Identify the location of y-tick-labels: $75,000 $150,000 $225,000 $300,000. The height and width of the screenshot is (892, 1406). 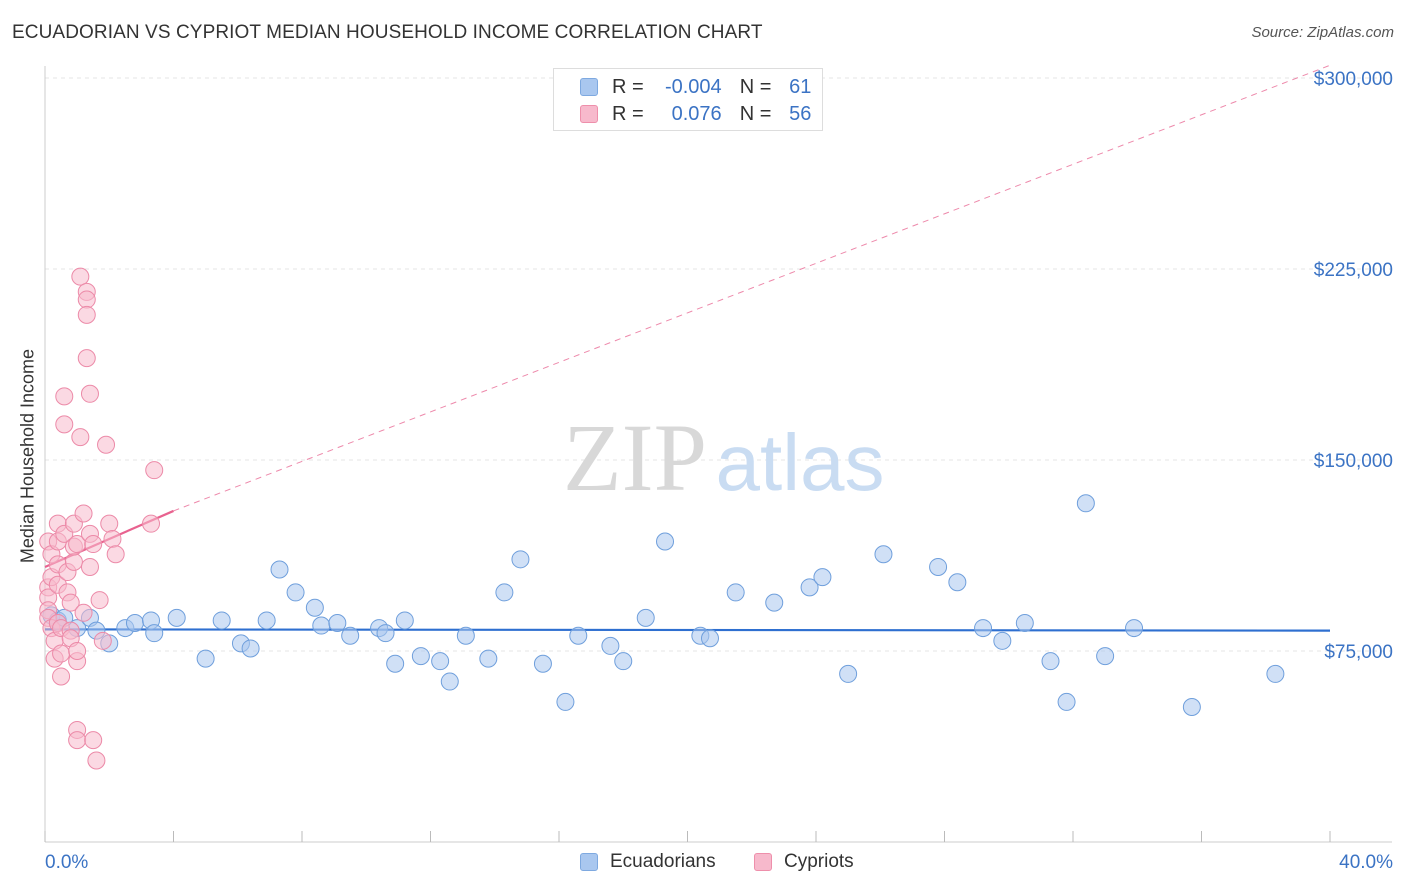
(1353, 366).